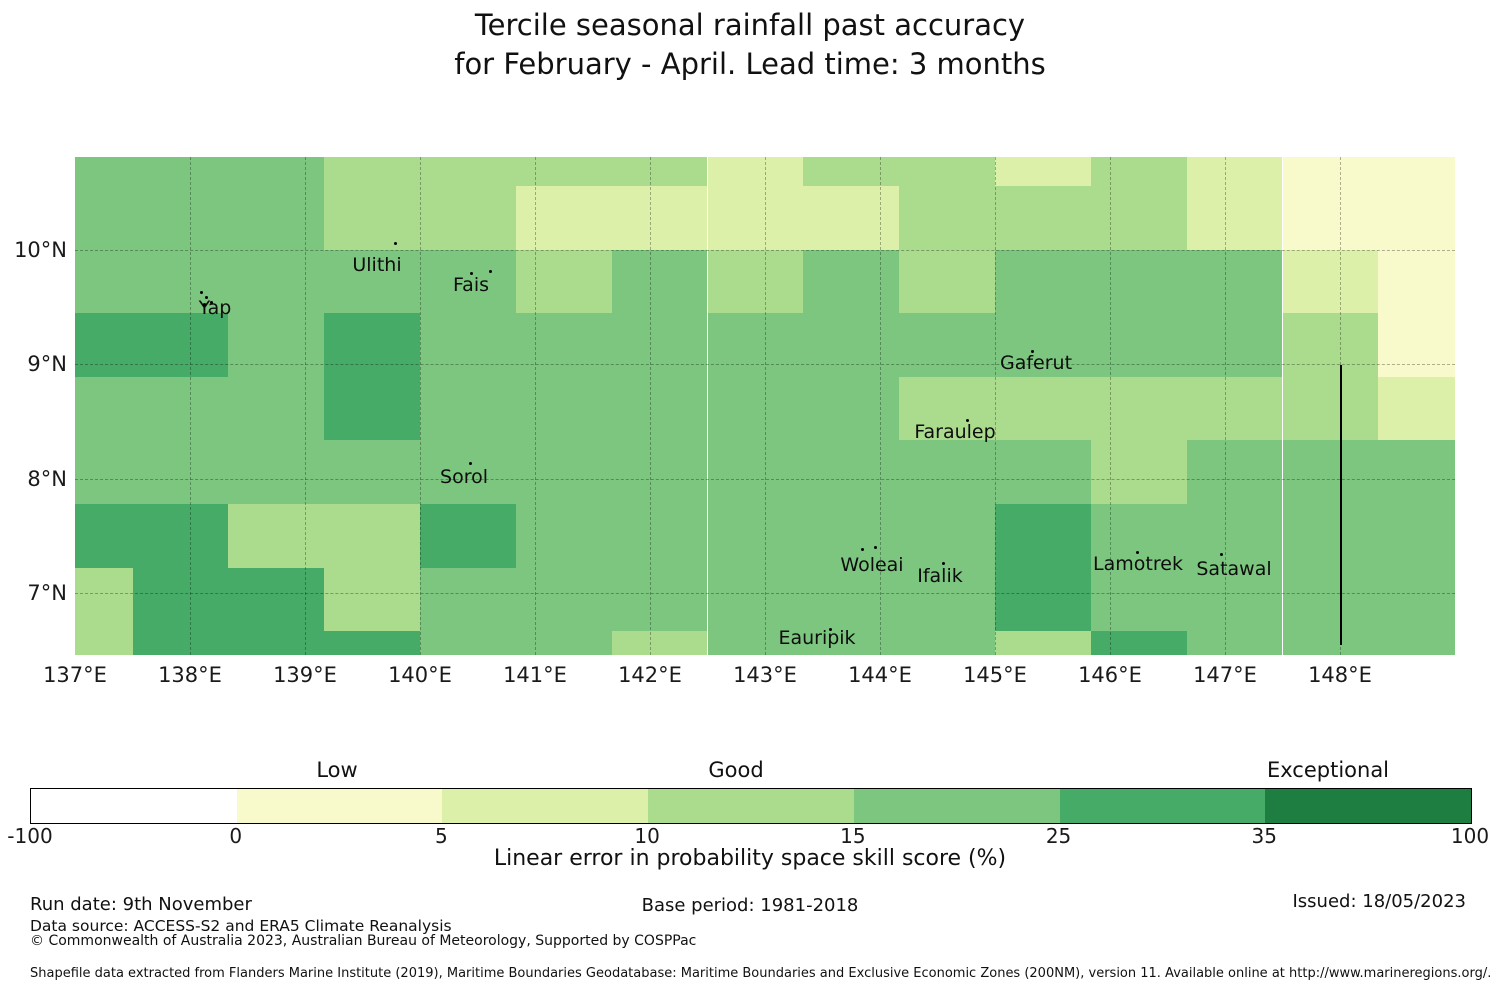 The height and width of the screenshot is (990, 1500). Describe the element at coordinates (471, 285) in the screenshot. I see `island-label: Fais` at that location.